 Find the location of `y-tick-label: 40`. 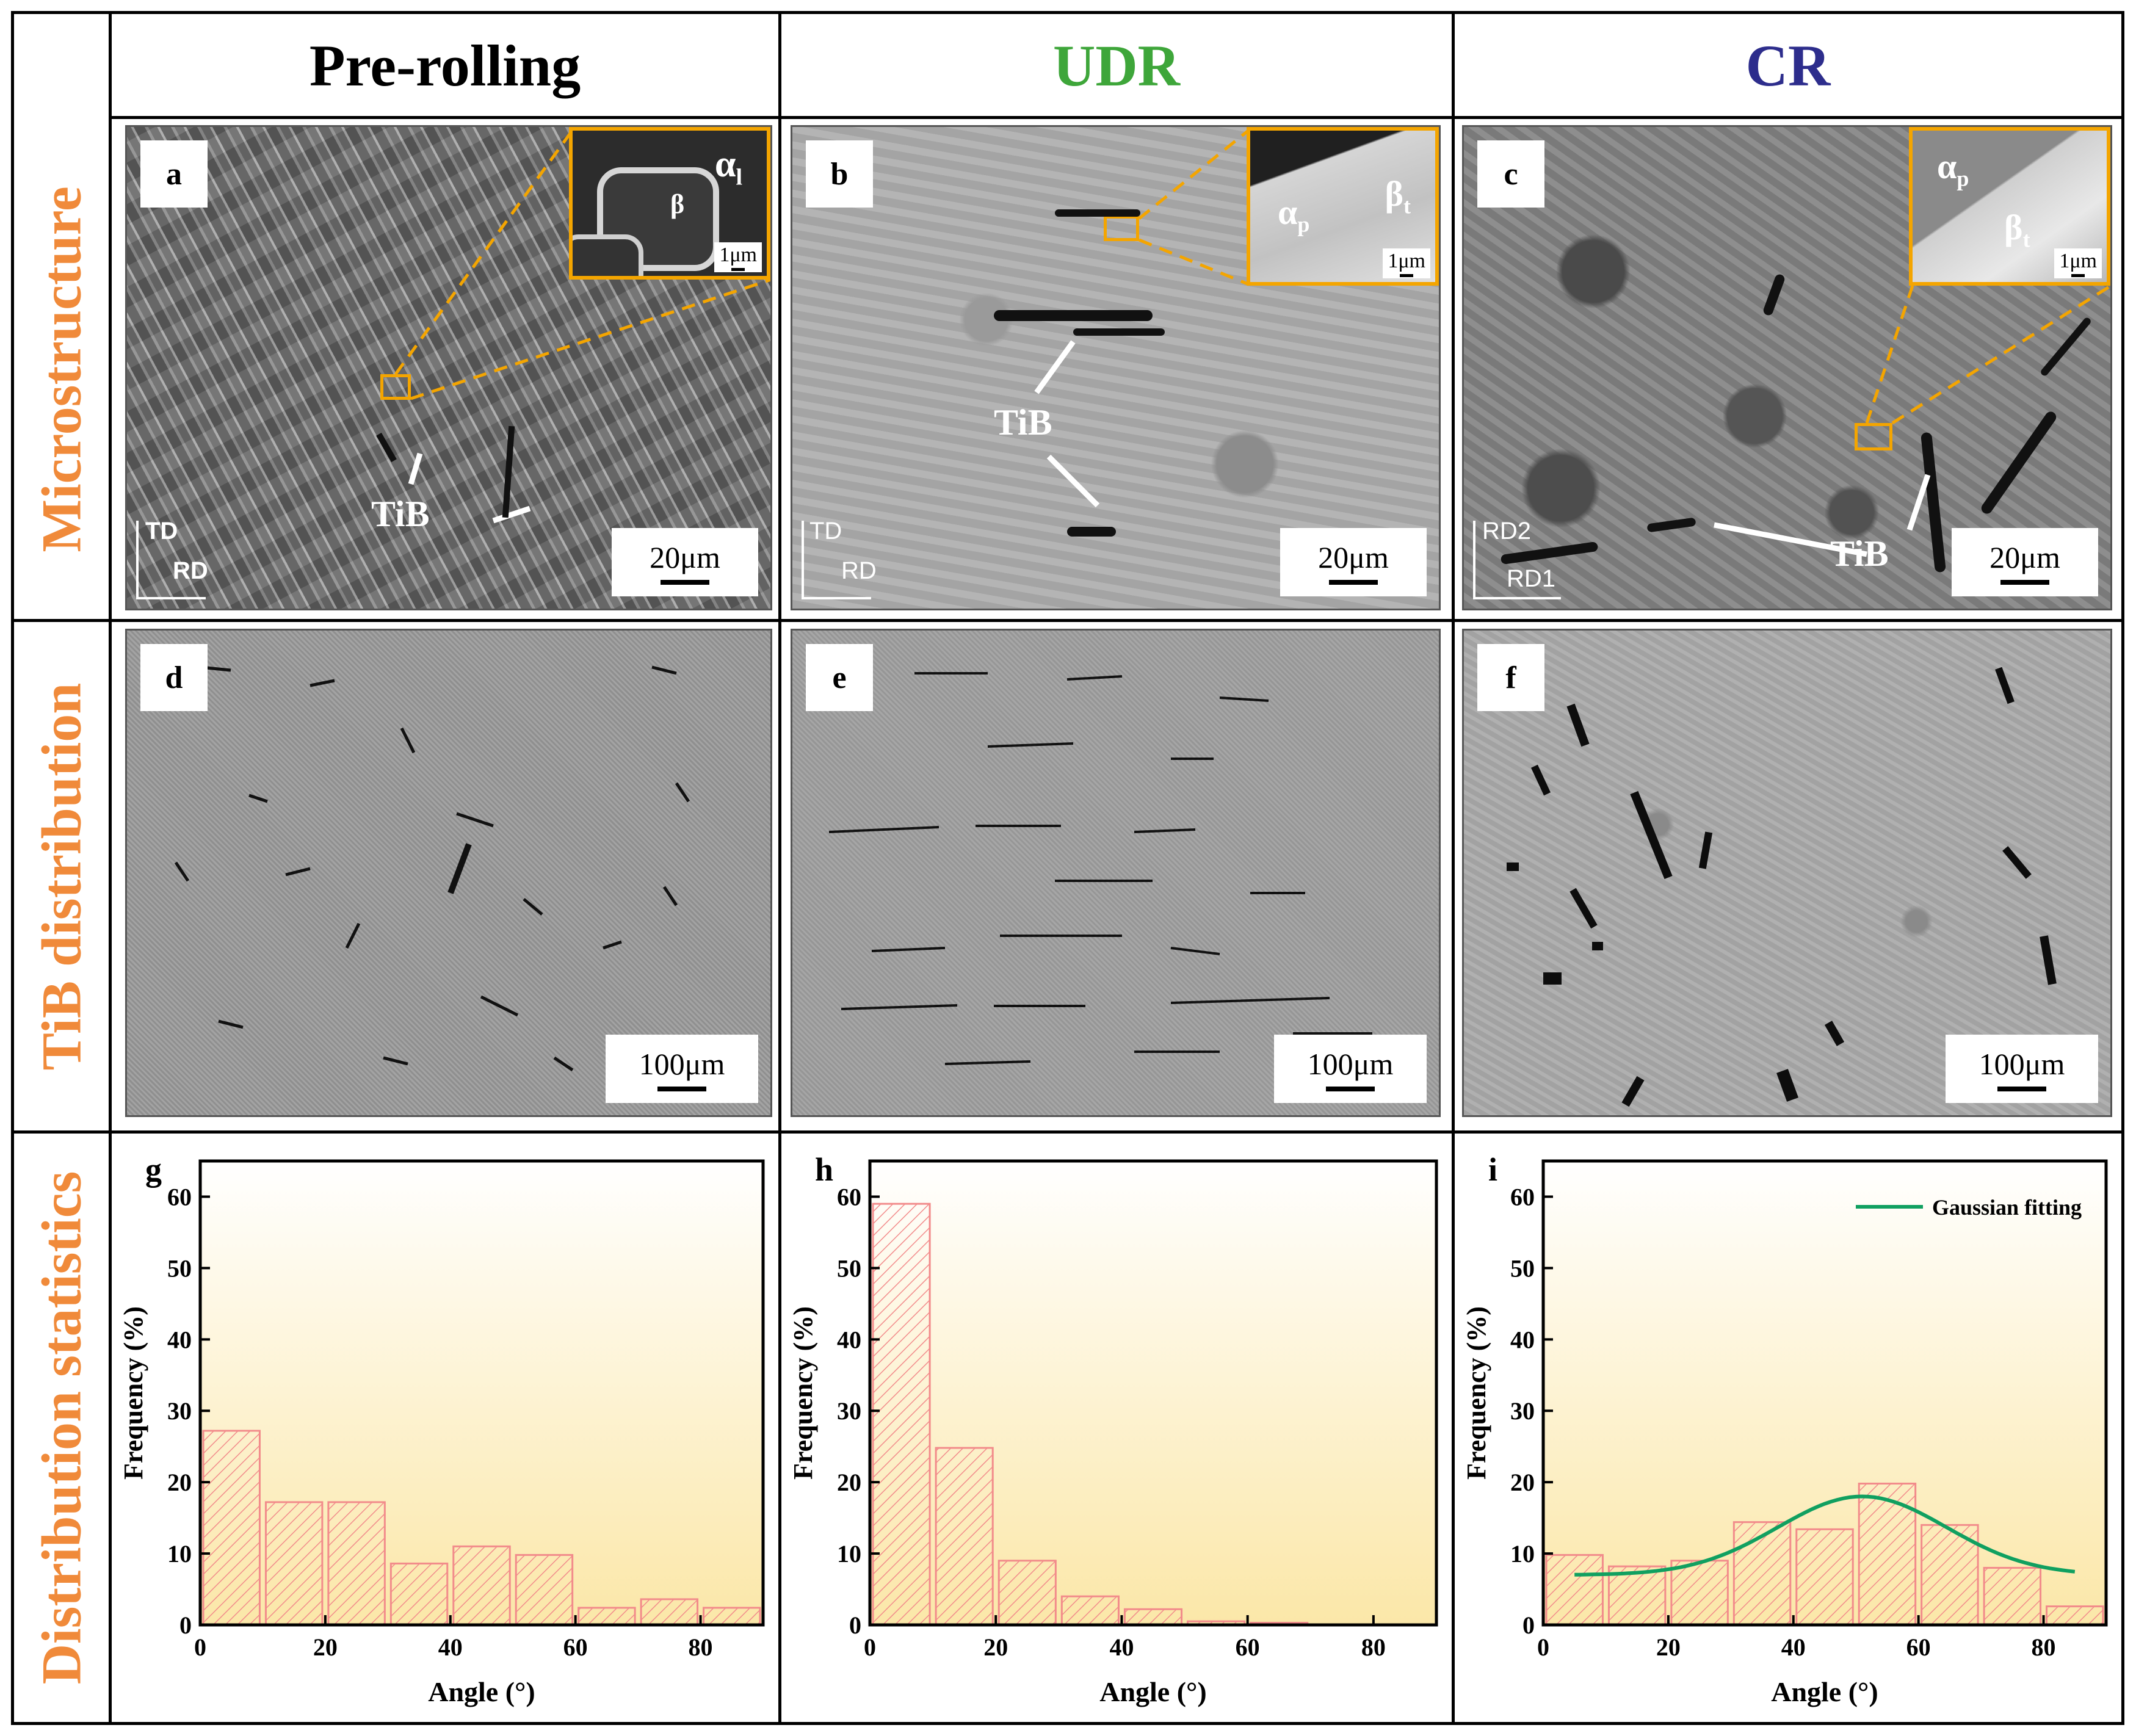

y-tick-label: 40 is located at coordinates (1522, 1340).